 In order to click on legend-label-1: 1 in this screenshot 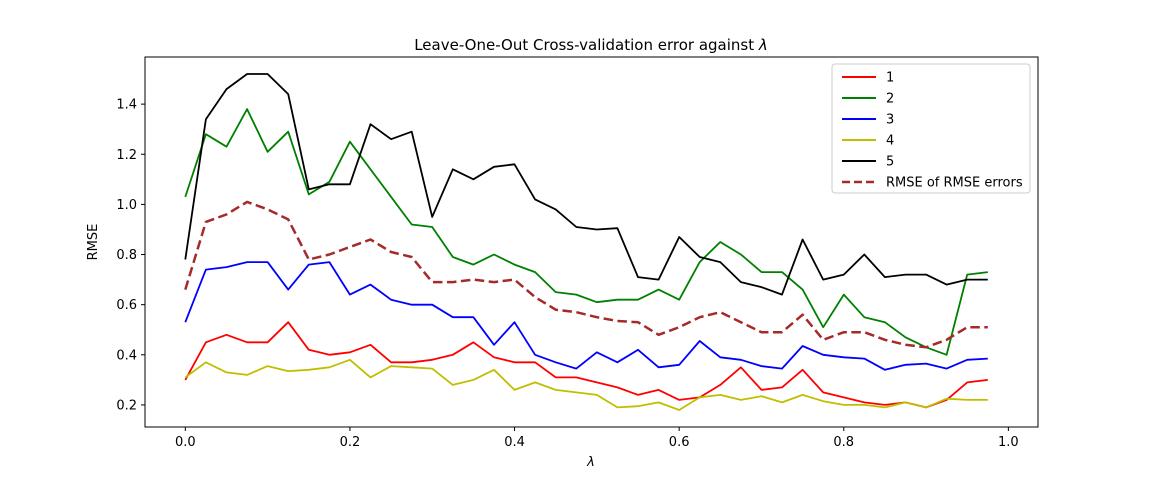, I will do `click(890, 78)`.